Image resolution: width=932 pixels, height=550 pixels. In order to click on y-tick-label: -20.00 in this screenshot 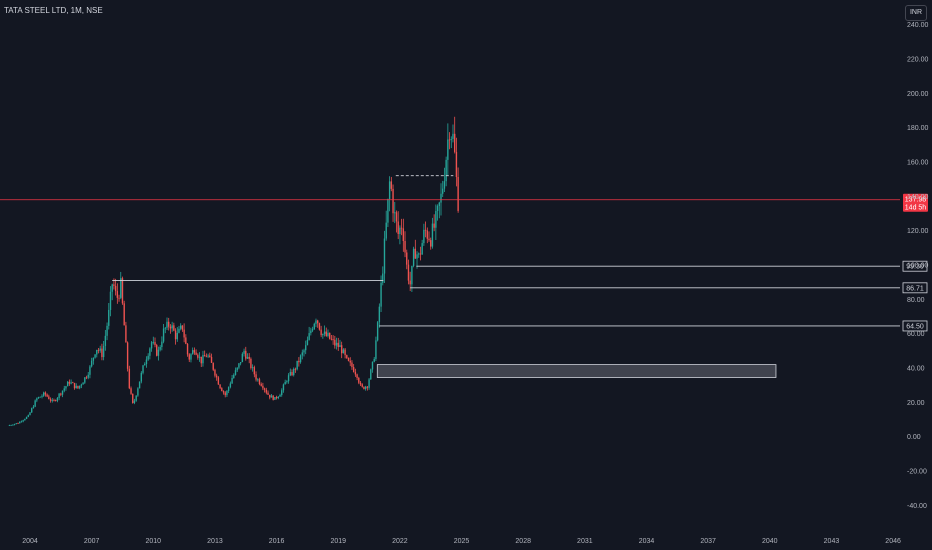, I will do `click(917, 472)`.